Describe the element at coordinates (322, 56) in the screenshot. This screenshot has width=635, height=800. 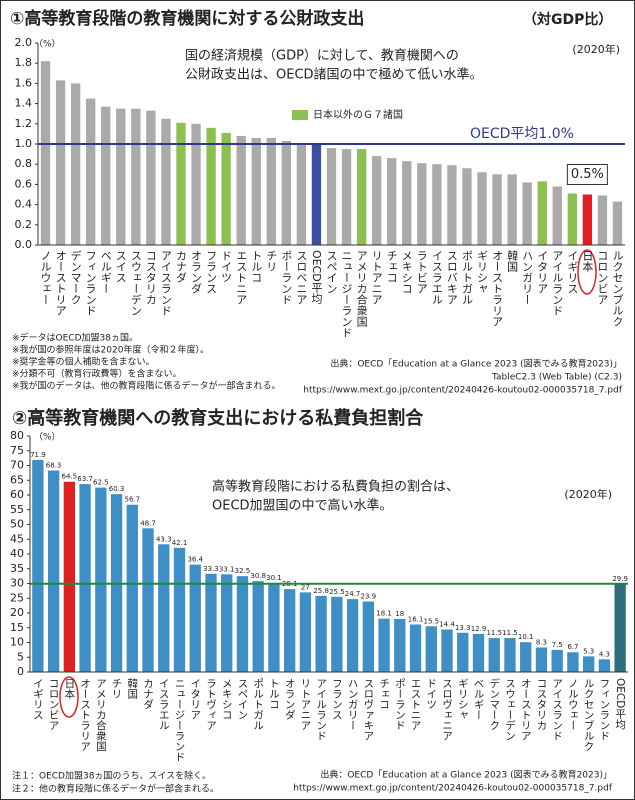
I see `description: 国の経済規模（GDP）に対して、教育機関への` at that location.